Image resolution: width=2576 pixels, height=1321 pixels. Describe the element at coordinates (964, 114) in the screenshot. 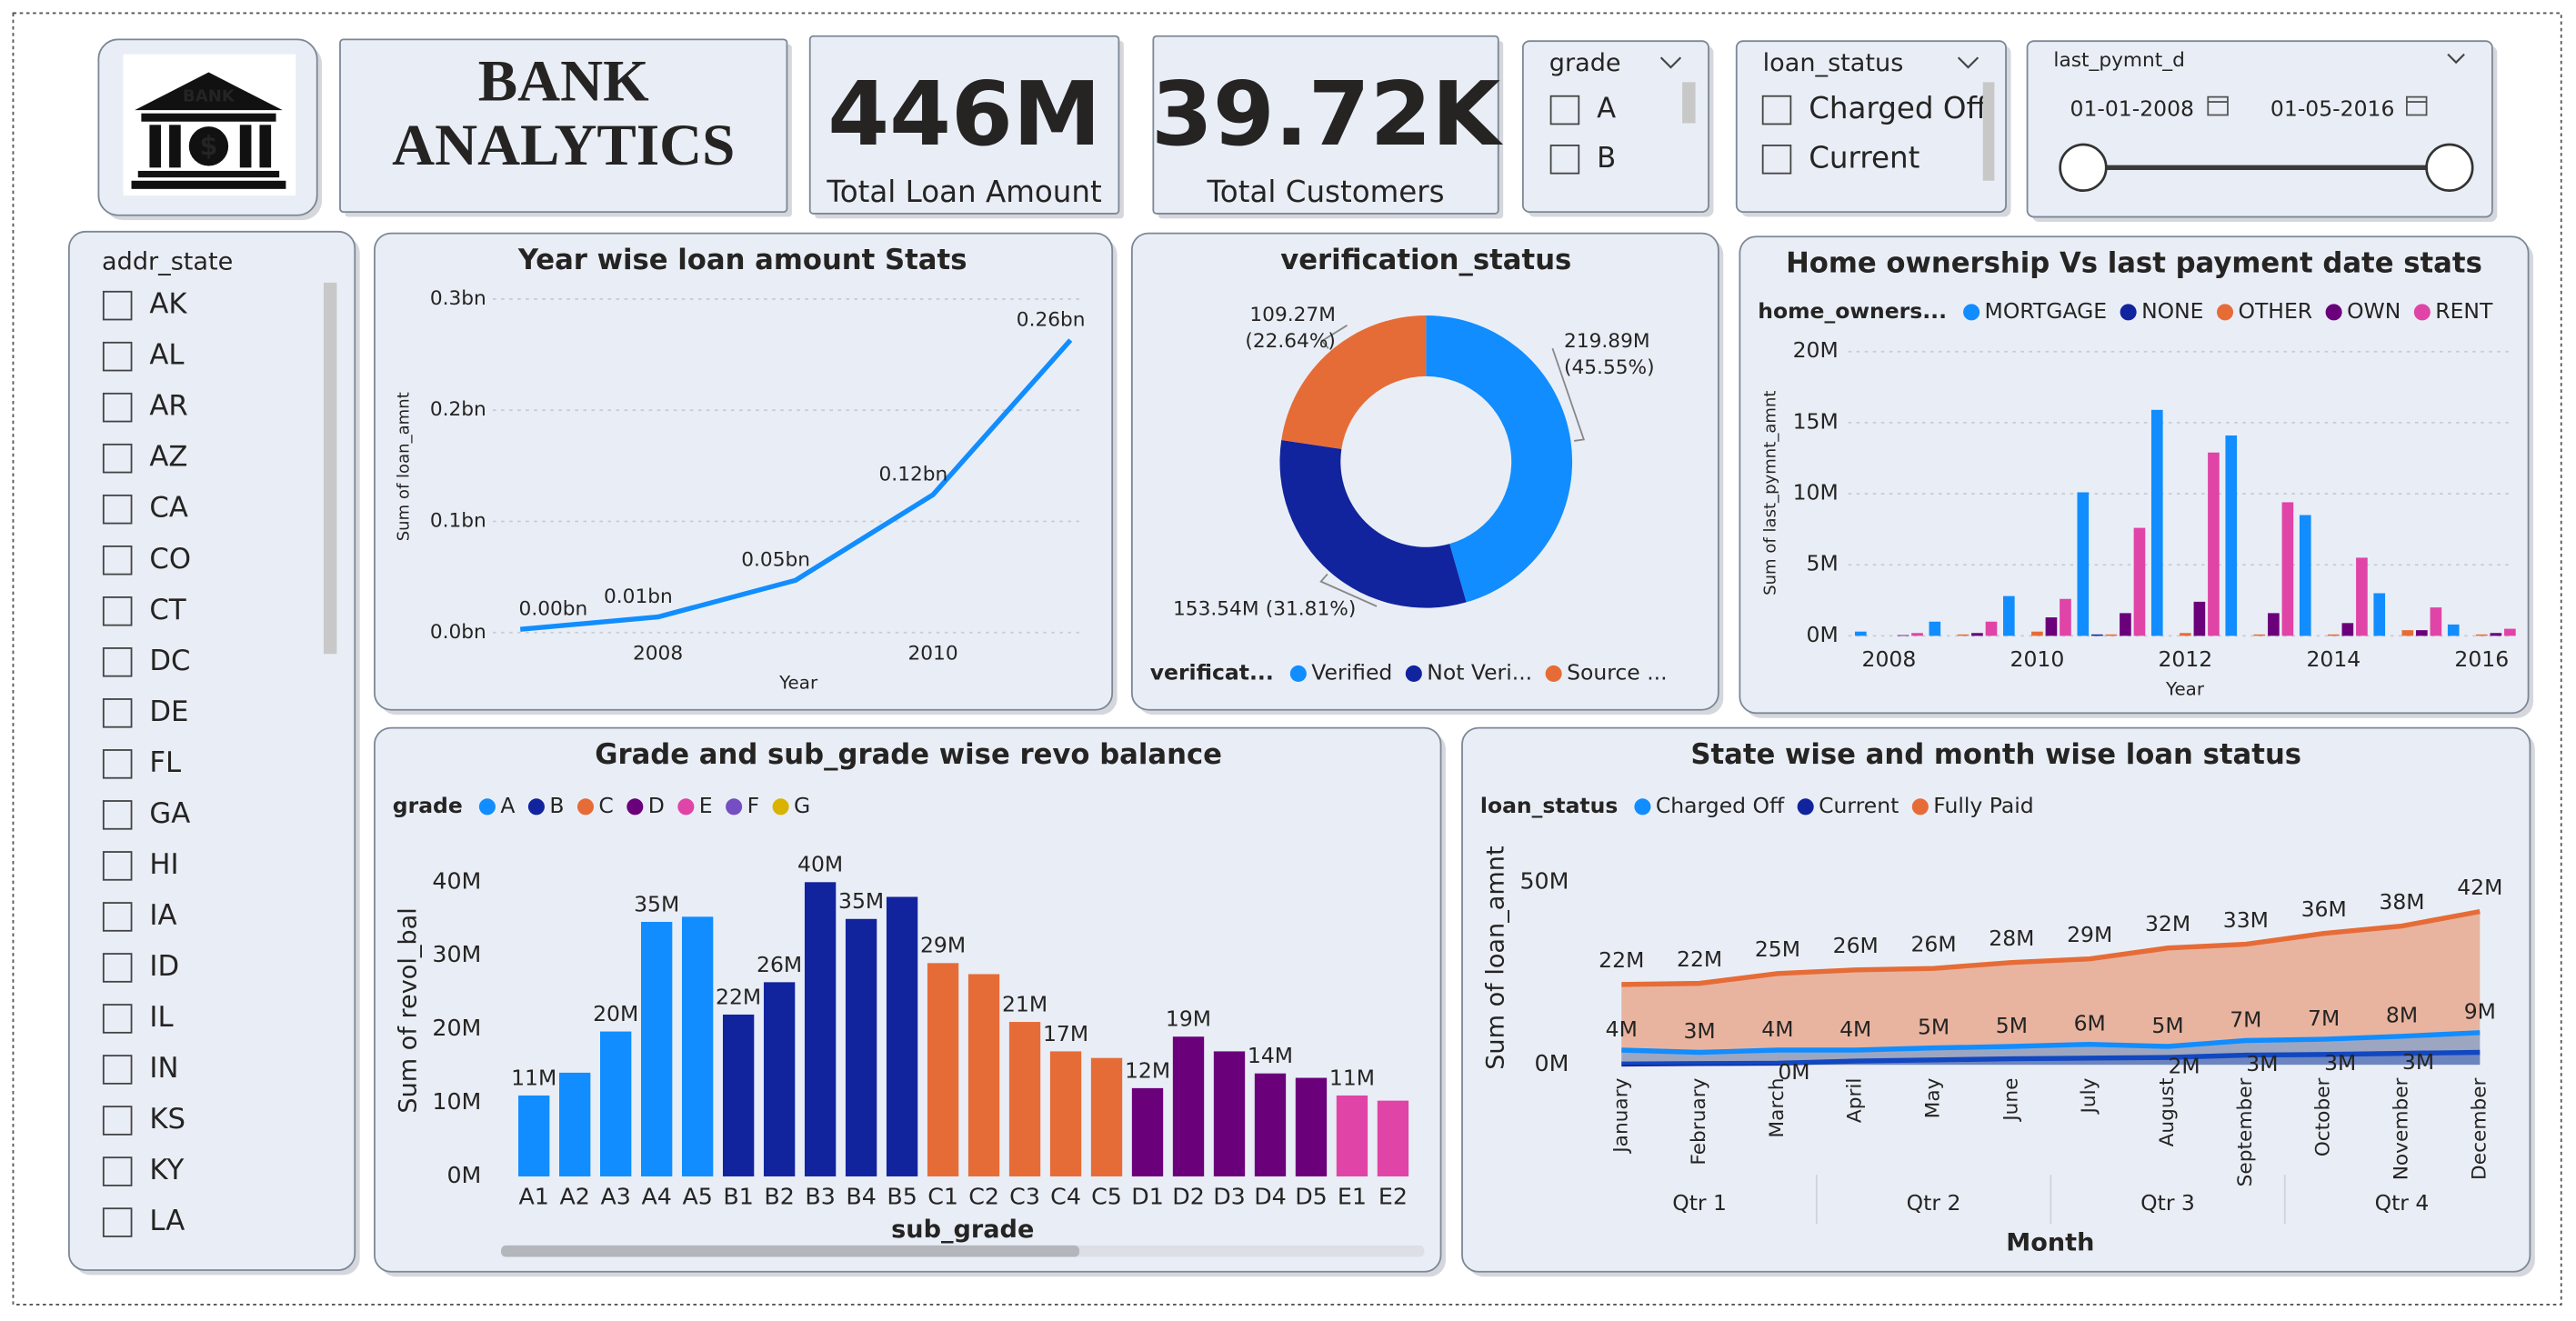

I see `kpi-value: 446M` at that location.